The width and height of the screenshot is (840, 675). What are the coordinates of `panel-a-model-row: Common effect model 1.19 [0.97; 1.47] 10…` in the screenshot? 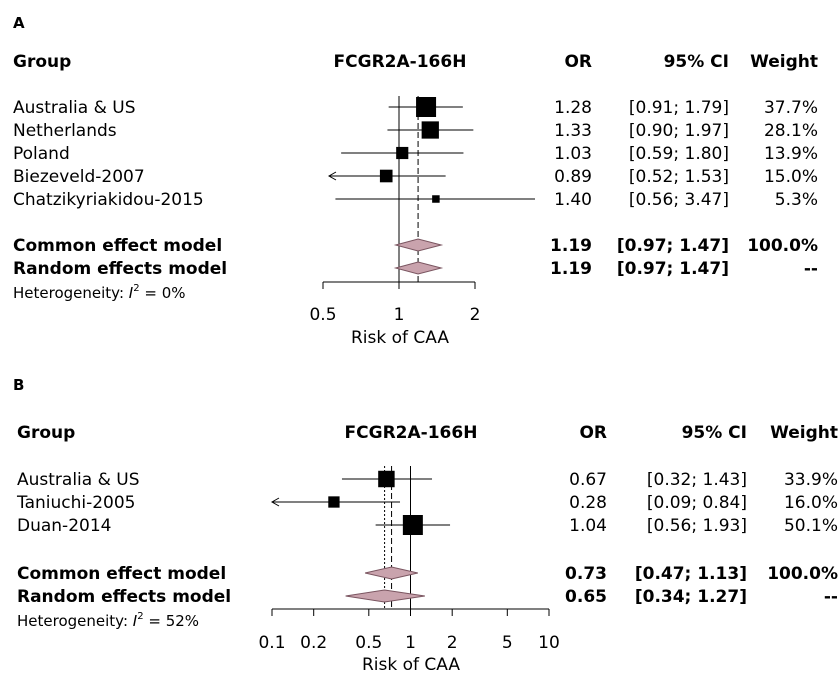 It's located at (415, 246).